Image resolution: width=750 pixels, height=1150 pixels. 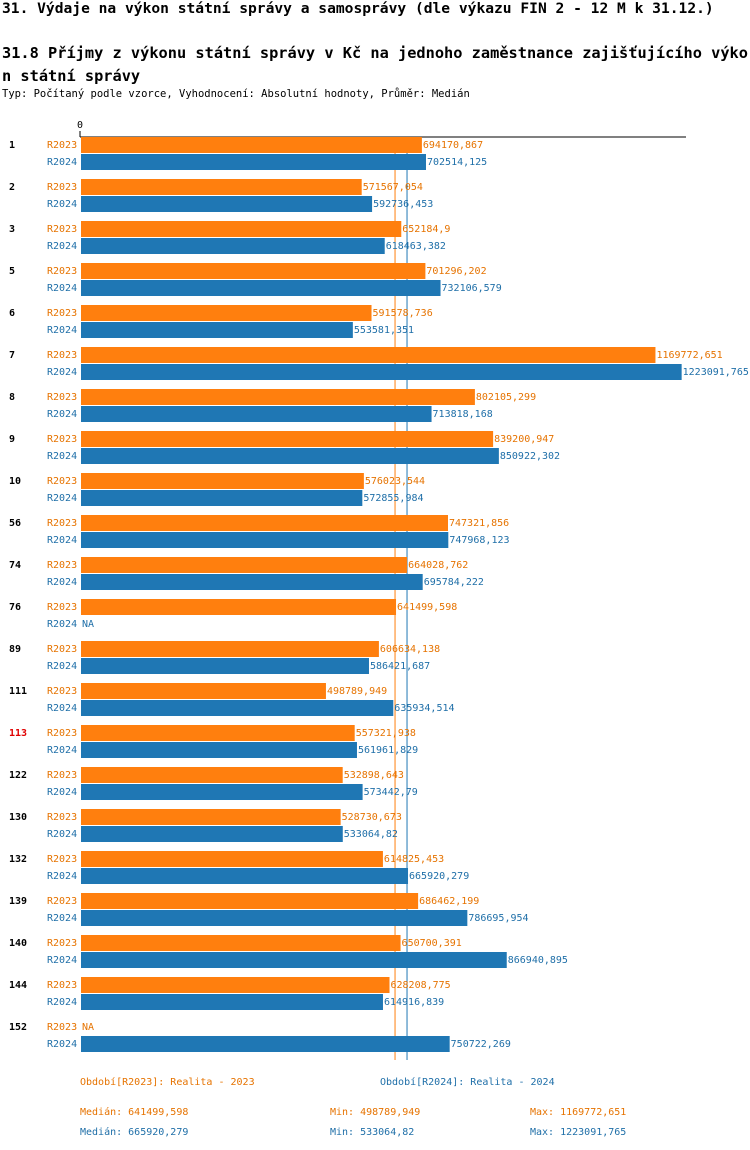 What do you see at coordinates (456, 271) in the screenshot?
I see `value-label: 701296,202` at bounding box center [456, 271].